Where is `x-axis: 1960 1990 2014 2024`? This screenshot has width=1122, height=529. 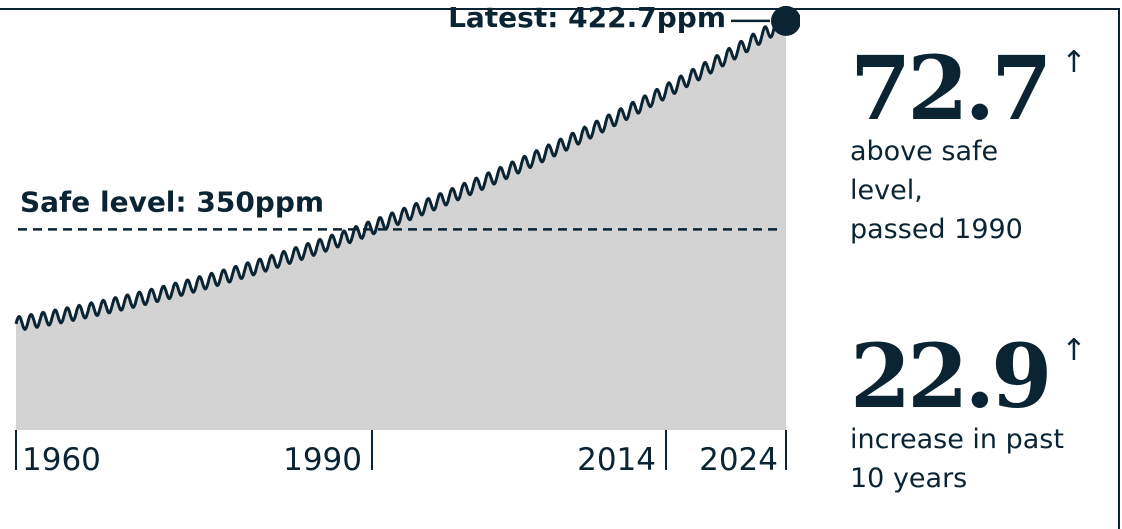 x-axis: 1960 1990 2014 2024 is located at coordinates (401, 454).